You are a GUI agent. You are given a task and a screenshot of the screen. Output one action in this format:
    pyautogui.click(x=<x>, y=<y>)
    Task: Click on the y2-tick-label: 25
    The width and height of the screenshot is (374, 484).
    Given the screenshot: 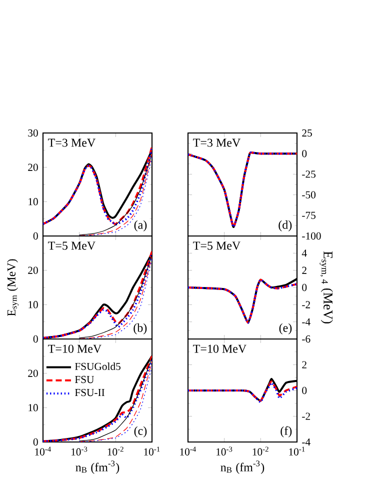 What is the action you would take?
    pyautogui.click(x=307, y=133)
    